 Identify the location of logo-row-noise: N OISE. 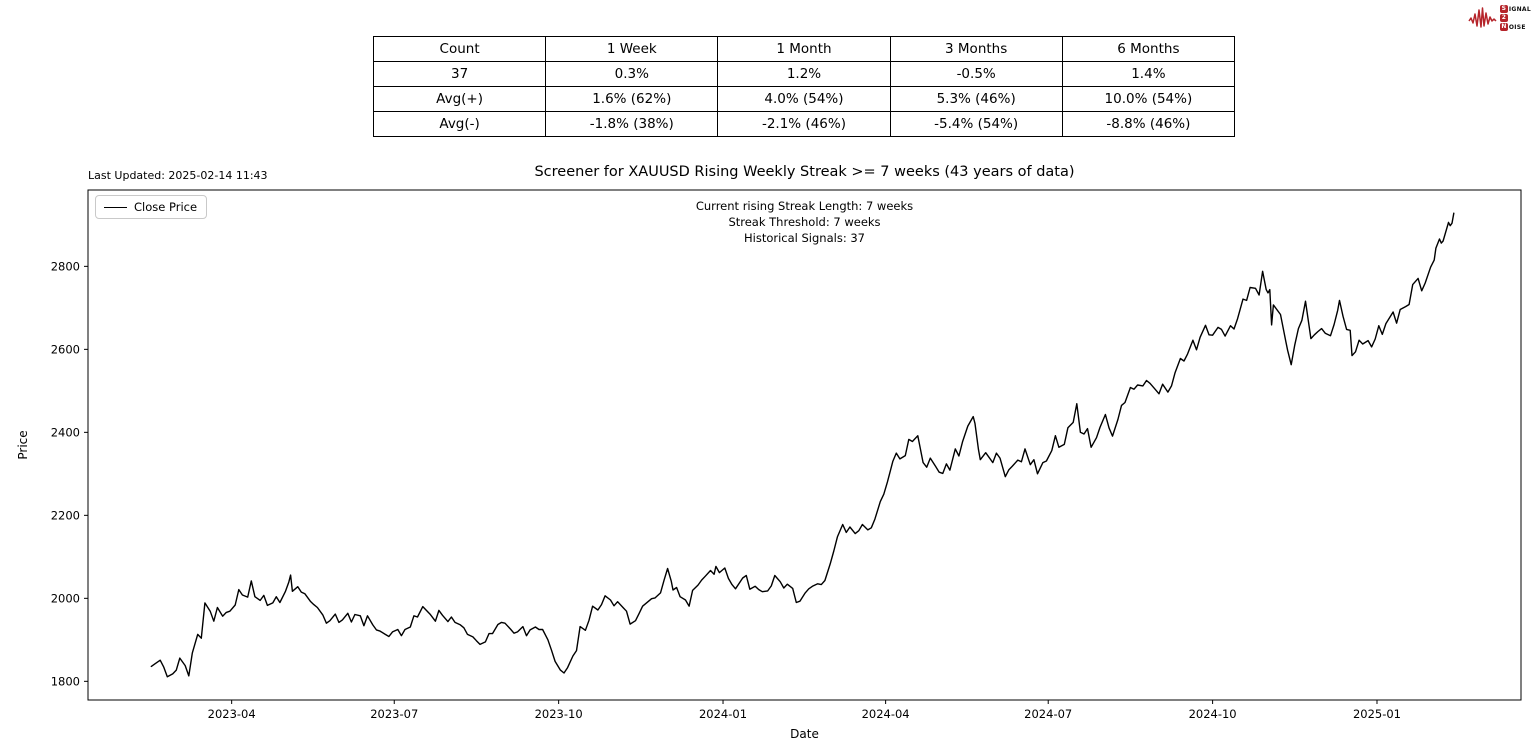
(1515, 27).